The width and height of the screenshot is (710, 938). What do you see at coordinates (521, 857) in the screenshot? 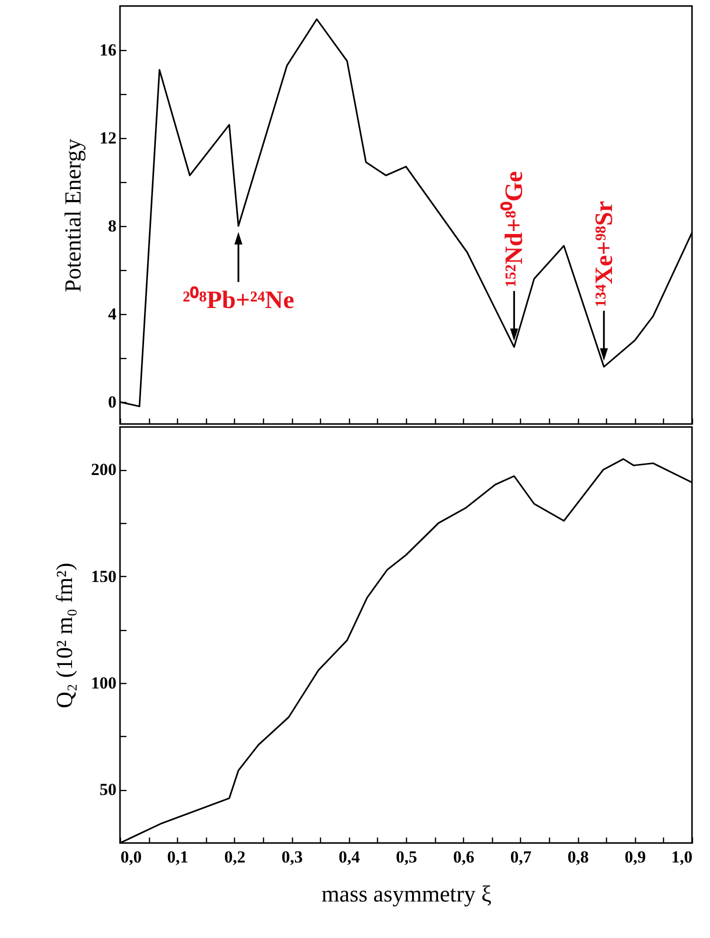
I see `x-tick-label: 0,7` at bounding box center [521, 857].